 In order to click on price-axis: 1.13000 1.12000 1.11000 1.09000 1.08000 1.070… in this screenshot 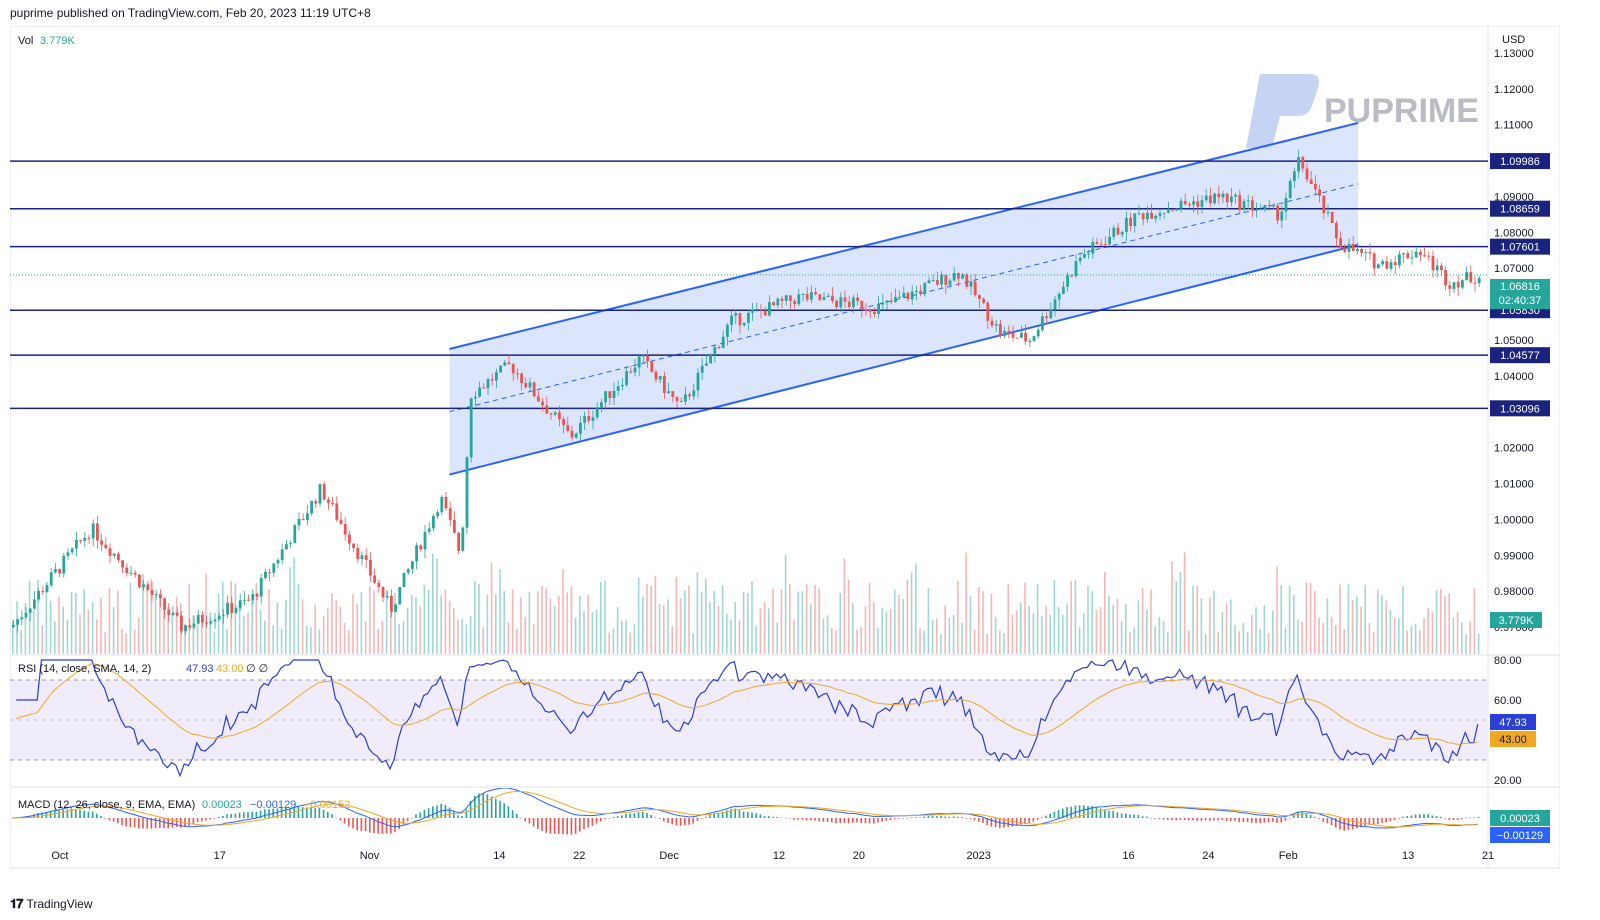, I will do `click(1514, 341)`.